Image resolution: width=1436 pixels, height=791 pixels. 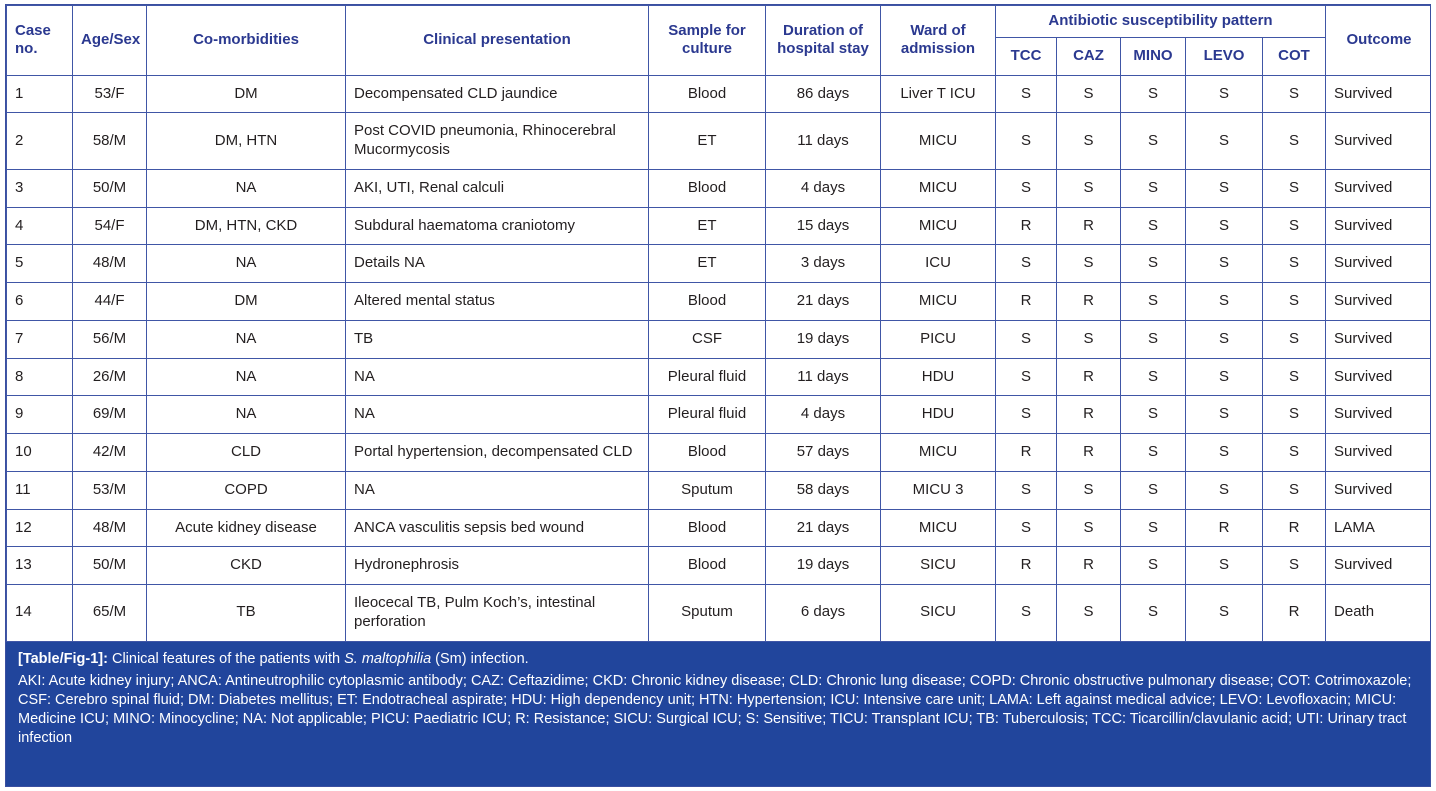 I want to click on duration-of-stay-cell: 4 days, so click(x=823, y=414).